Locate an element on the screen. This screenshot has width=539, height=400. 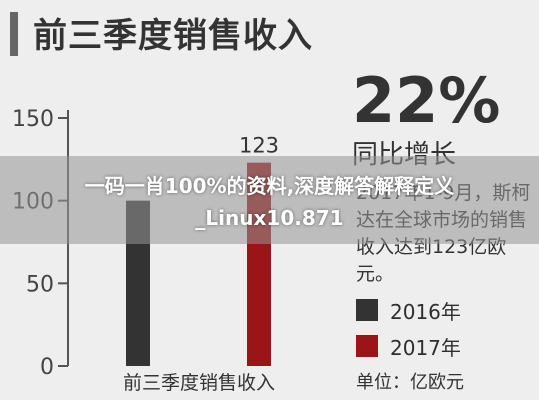
legend-item-2016: 2016年 is located at coordinates (408, 310).